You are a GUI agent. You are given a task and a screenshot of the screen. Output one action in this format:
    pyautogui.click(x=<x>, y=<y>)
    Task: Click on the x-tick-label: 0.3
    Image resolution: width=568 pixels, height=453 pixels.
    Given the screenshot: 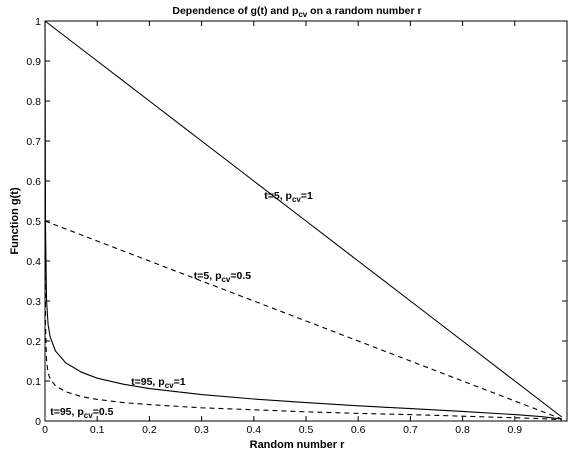 What is the action you would take?
    pyautogui.click(x=201, y=430)
    